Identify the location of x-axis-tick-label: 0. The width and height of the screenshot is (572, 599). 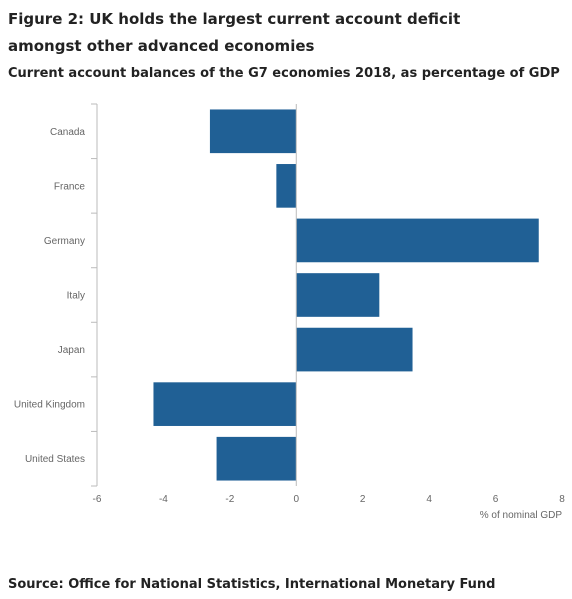
(297, 499).